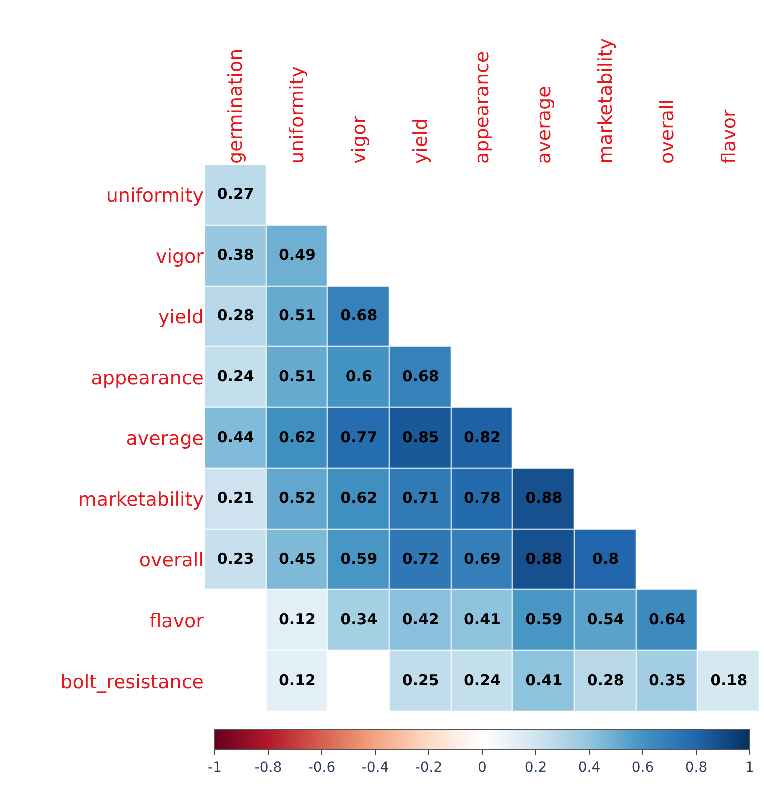  Describe the element at coordinates (483, 498) in the screenshot. I see `data-label: 0.78` at that location.